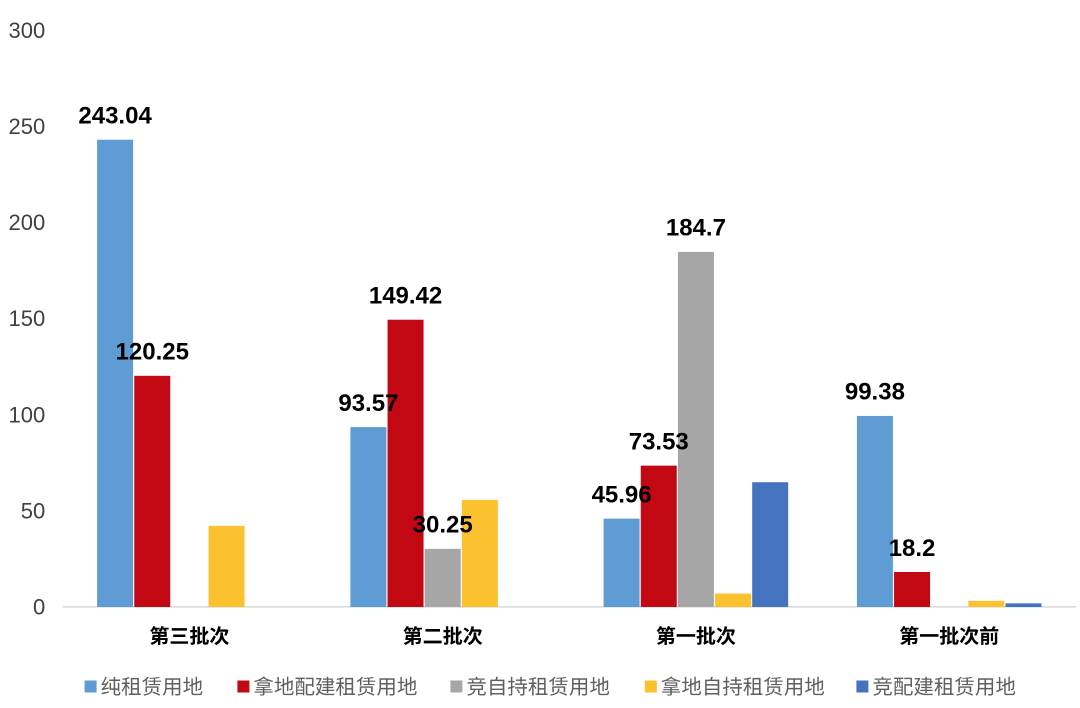  What do you see at coordinates (405, 296) in the screenshot?
I see `svg-text: 149.42` at bounding box center [405, 296].